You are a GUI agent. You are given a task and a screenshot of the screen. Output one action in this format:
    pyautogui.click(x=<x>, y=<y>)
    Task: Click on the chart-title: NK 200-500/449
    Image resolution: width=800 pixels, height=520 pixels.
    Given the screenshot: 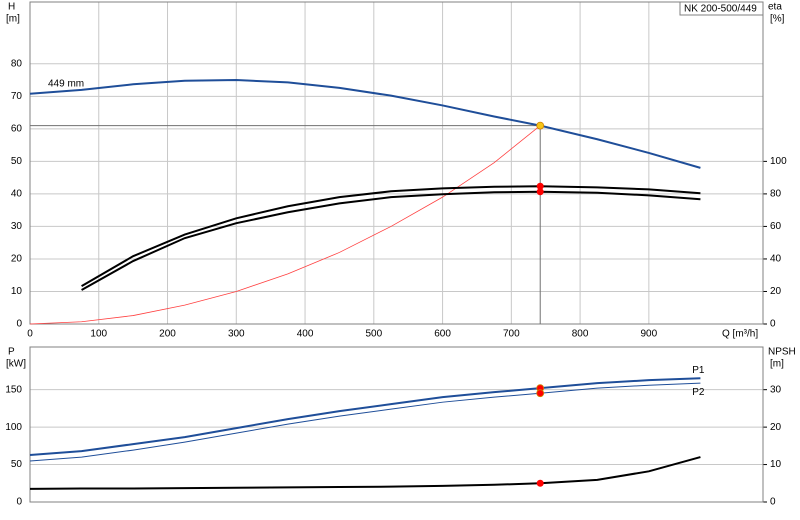 What is the action you would take?
    pyautogui.click(x=720, y=9)
    